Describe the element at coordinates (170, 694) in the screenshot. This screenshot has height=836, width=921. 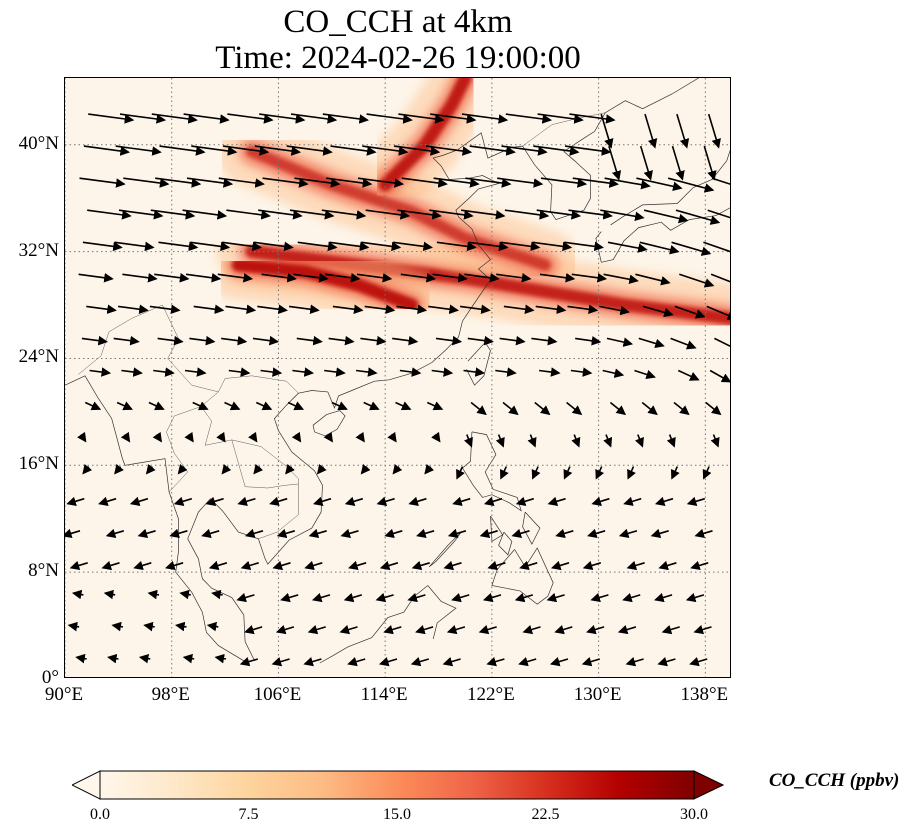
I see `longitude-tick-label: 98°E` at that location.